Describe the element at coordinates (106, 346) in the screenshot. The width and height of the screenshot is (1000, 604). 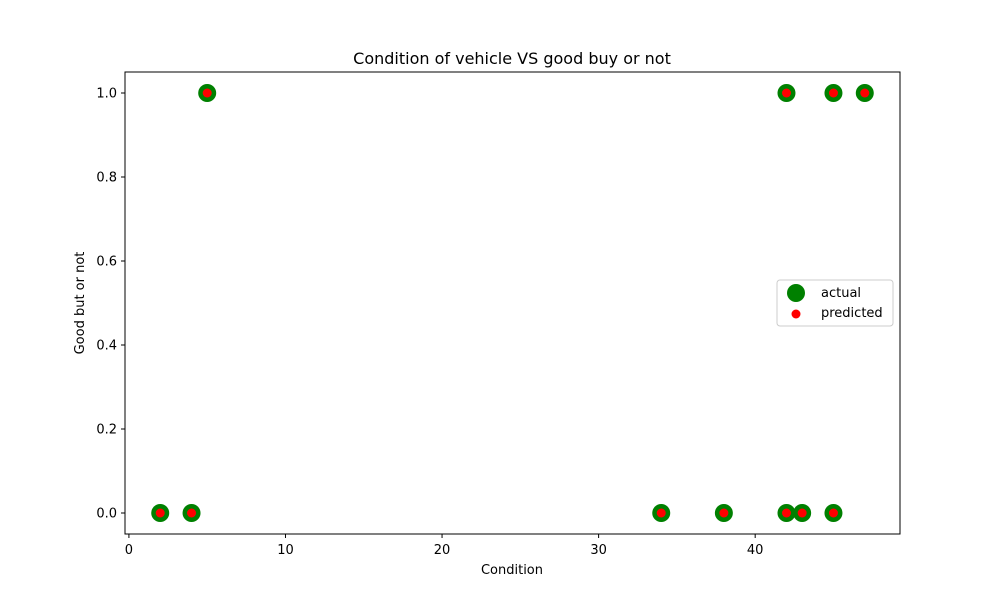
I see `y-tick-label: 0.4` at that location.